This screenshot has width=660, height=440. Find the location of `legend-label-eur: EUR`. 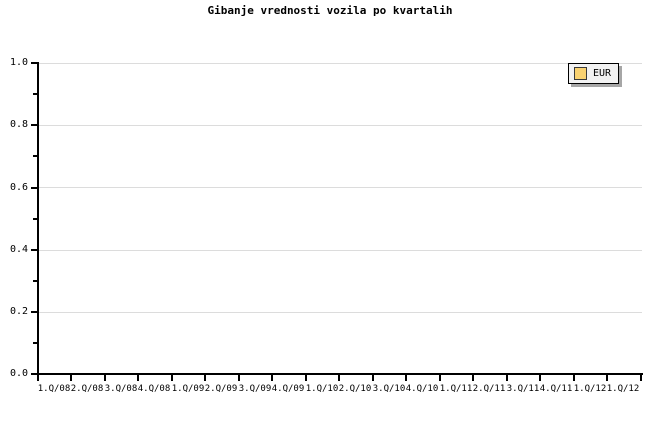

legend-label-eur: EUR is located at coordinates (602, 73).